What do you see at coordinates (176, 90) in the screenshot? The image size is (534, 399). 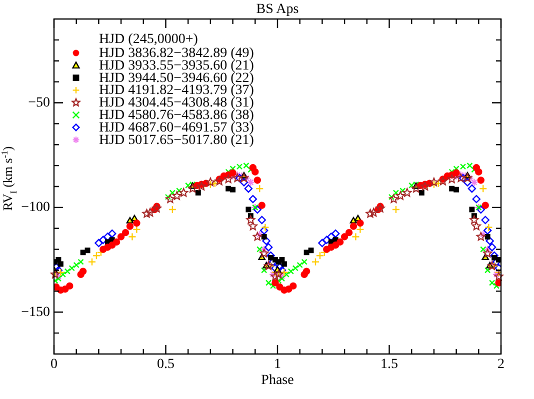 I see `legend-label: HJD 4191.82−4193.79 (37)` at bounding box center [176, 90].